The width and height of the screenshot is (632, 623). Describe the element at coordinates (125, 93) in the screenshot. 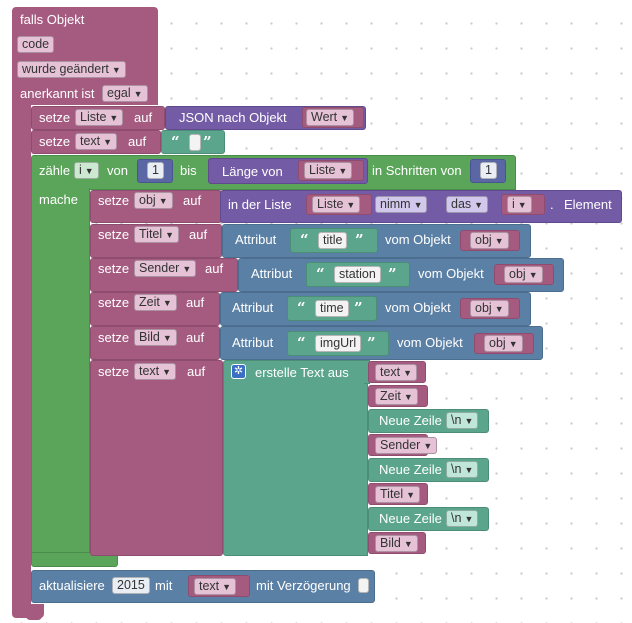

I see `ack-dropdown: egal` at that location.